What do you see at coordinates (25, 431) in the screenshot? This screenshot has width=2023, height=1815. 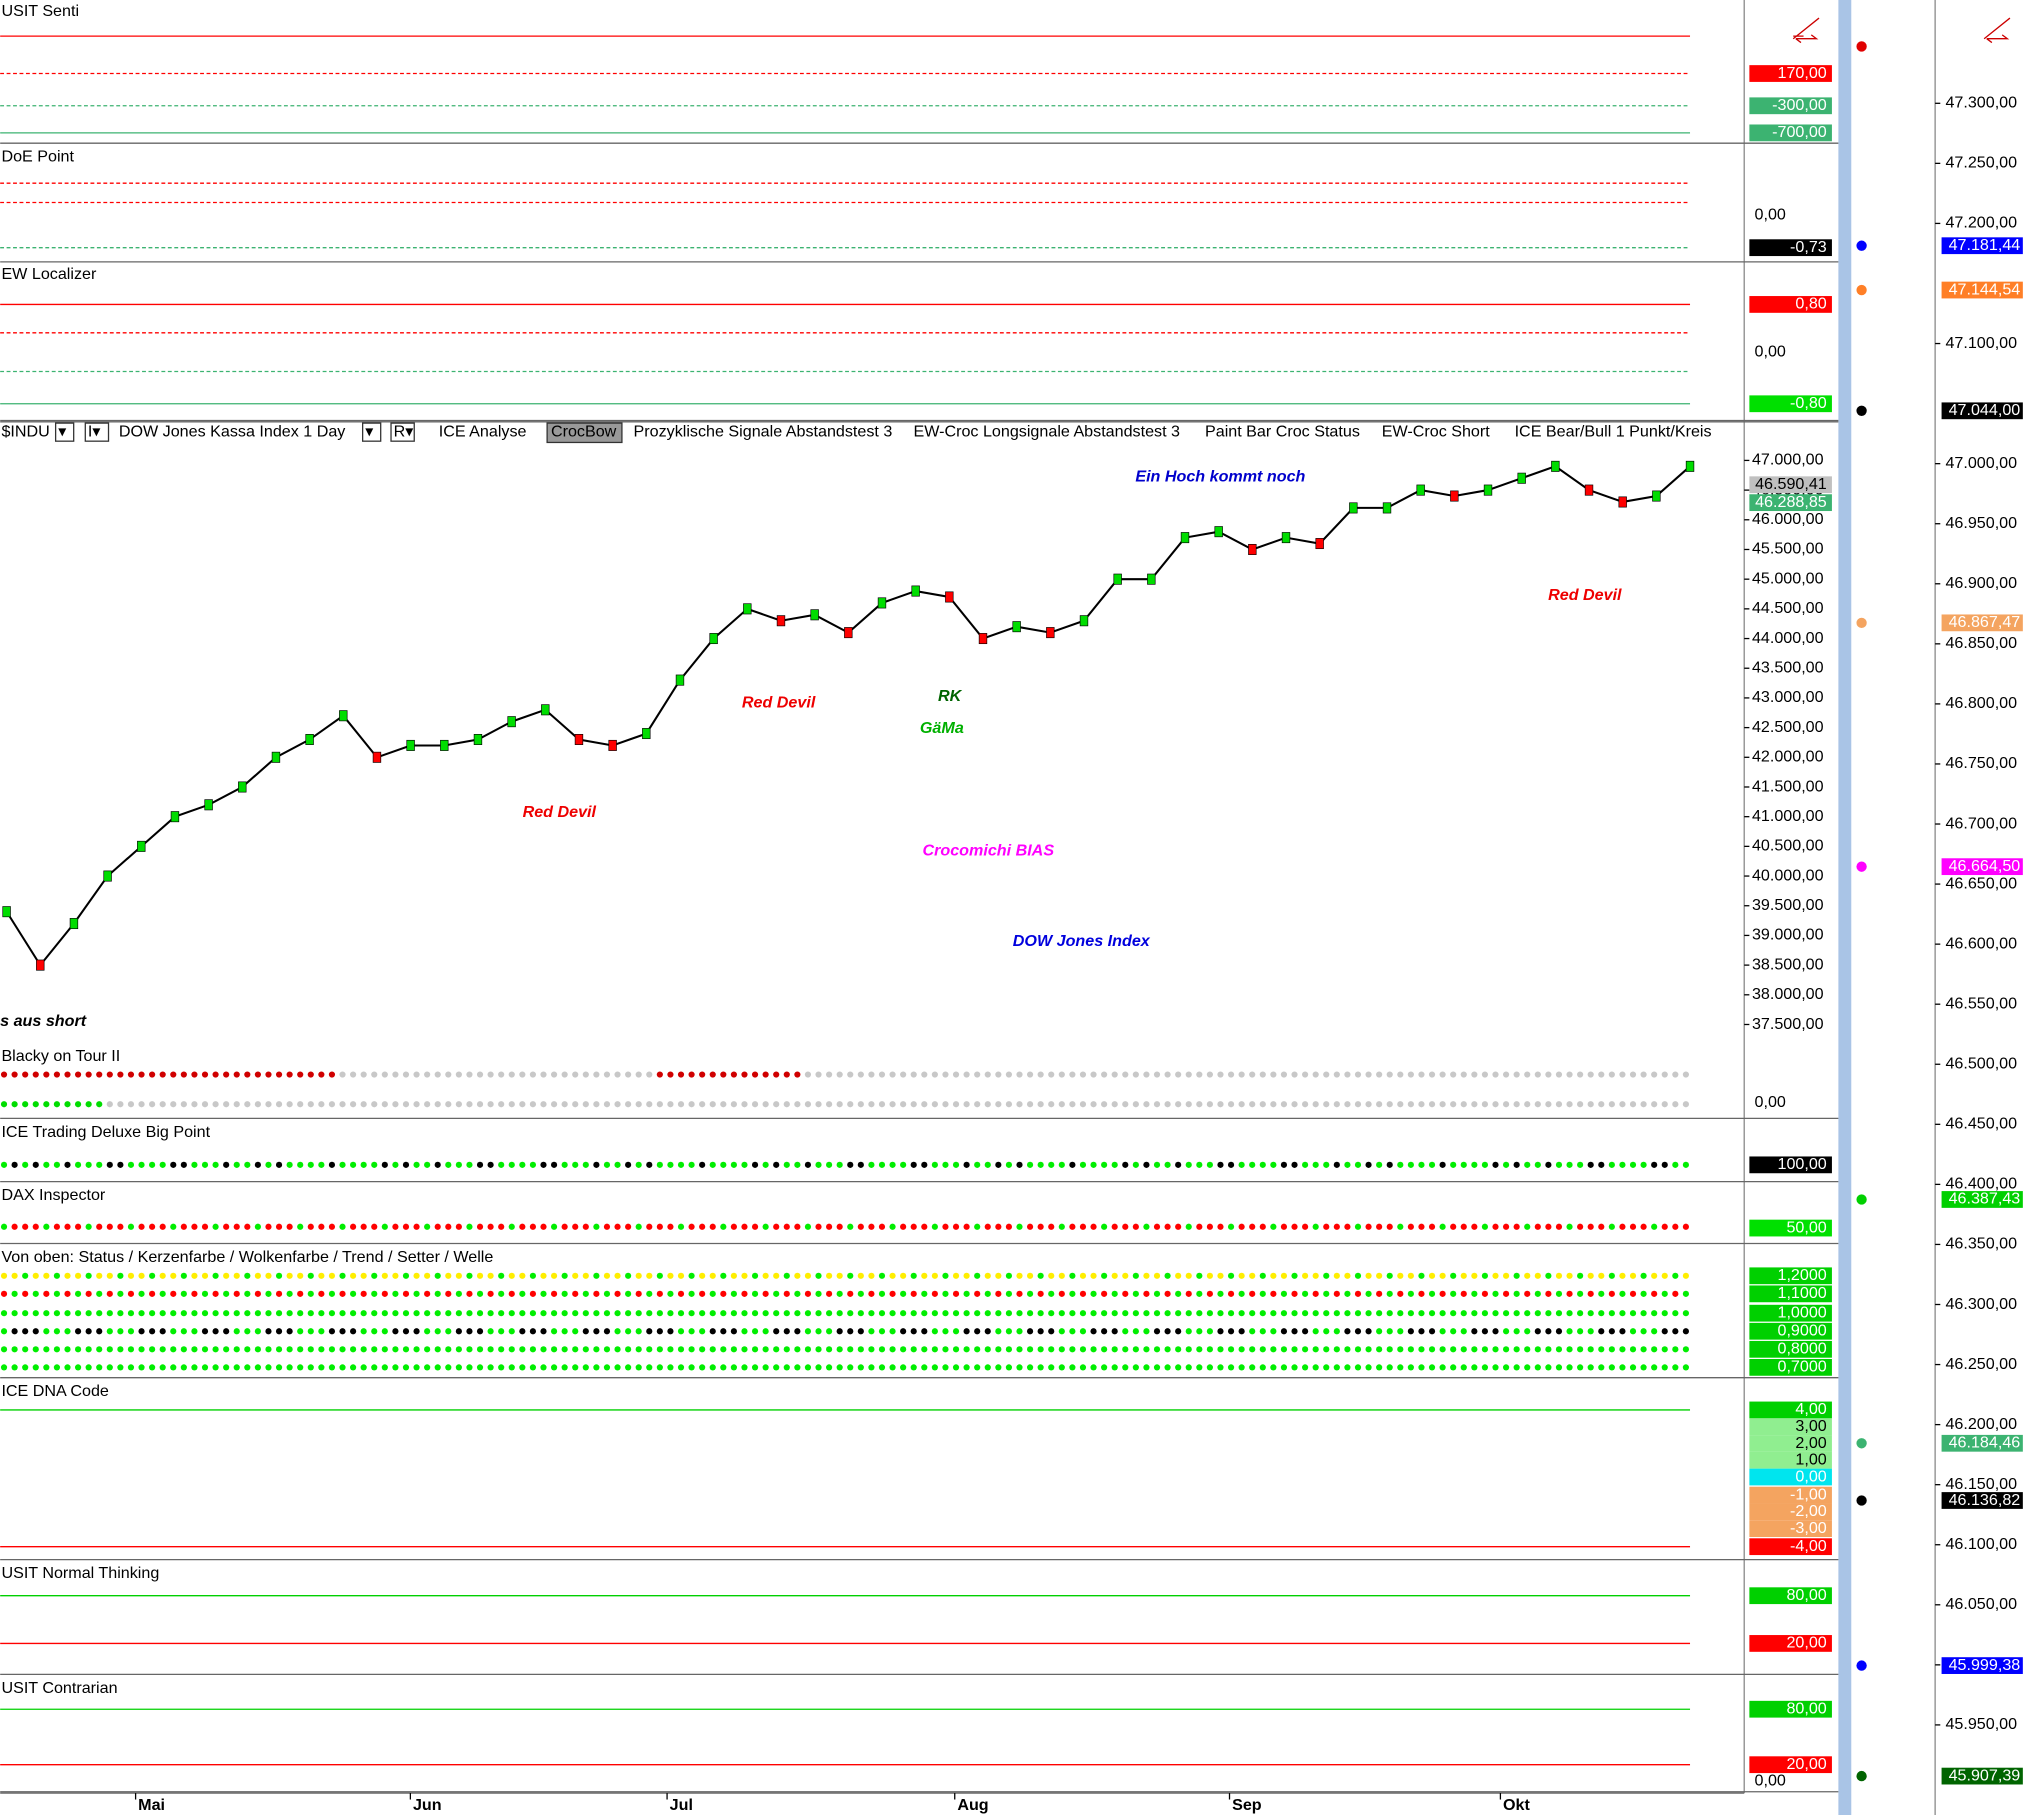 I see `toolbar-item: $INDU` at bounding box center [25, 431].